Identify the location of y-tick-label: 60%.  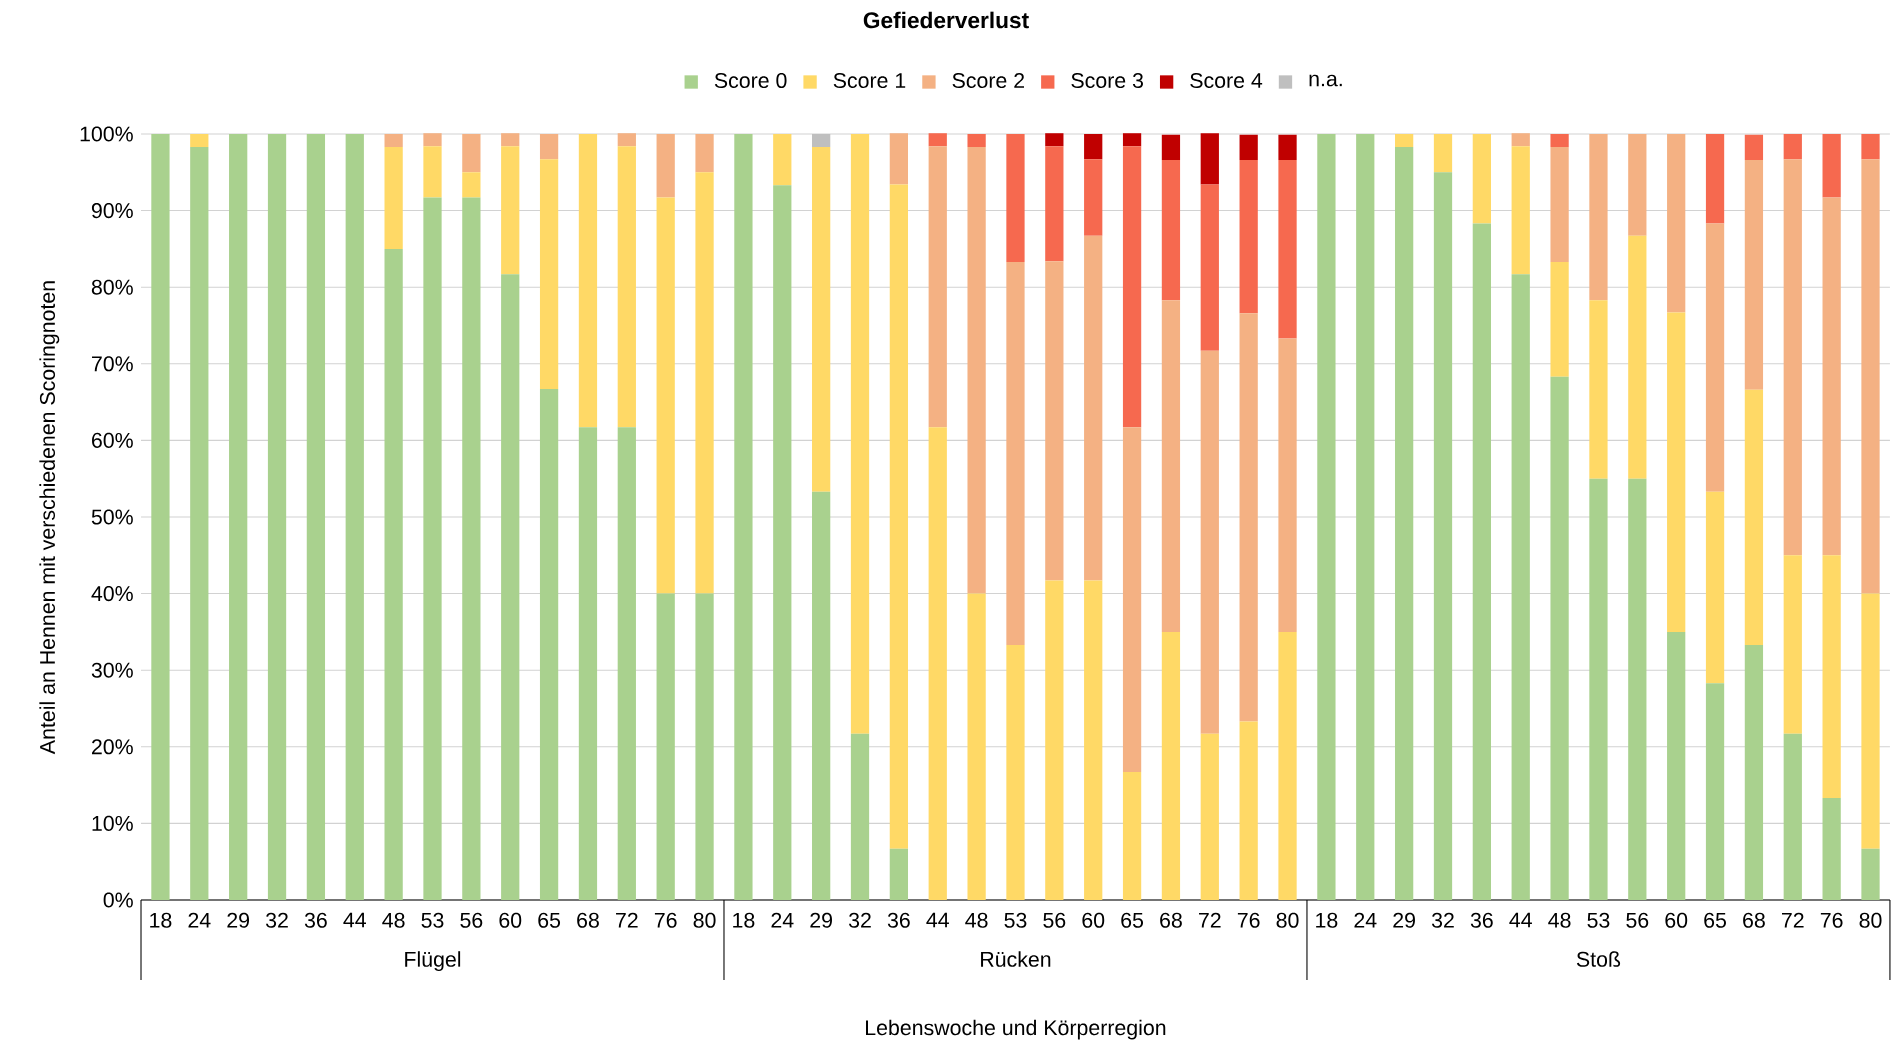
(112, 440).